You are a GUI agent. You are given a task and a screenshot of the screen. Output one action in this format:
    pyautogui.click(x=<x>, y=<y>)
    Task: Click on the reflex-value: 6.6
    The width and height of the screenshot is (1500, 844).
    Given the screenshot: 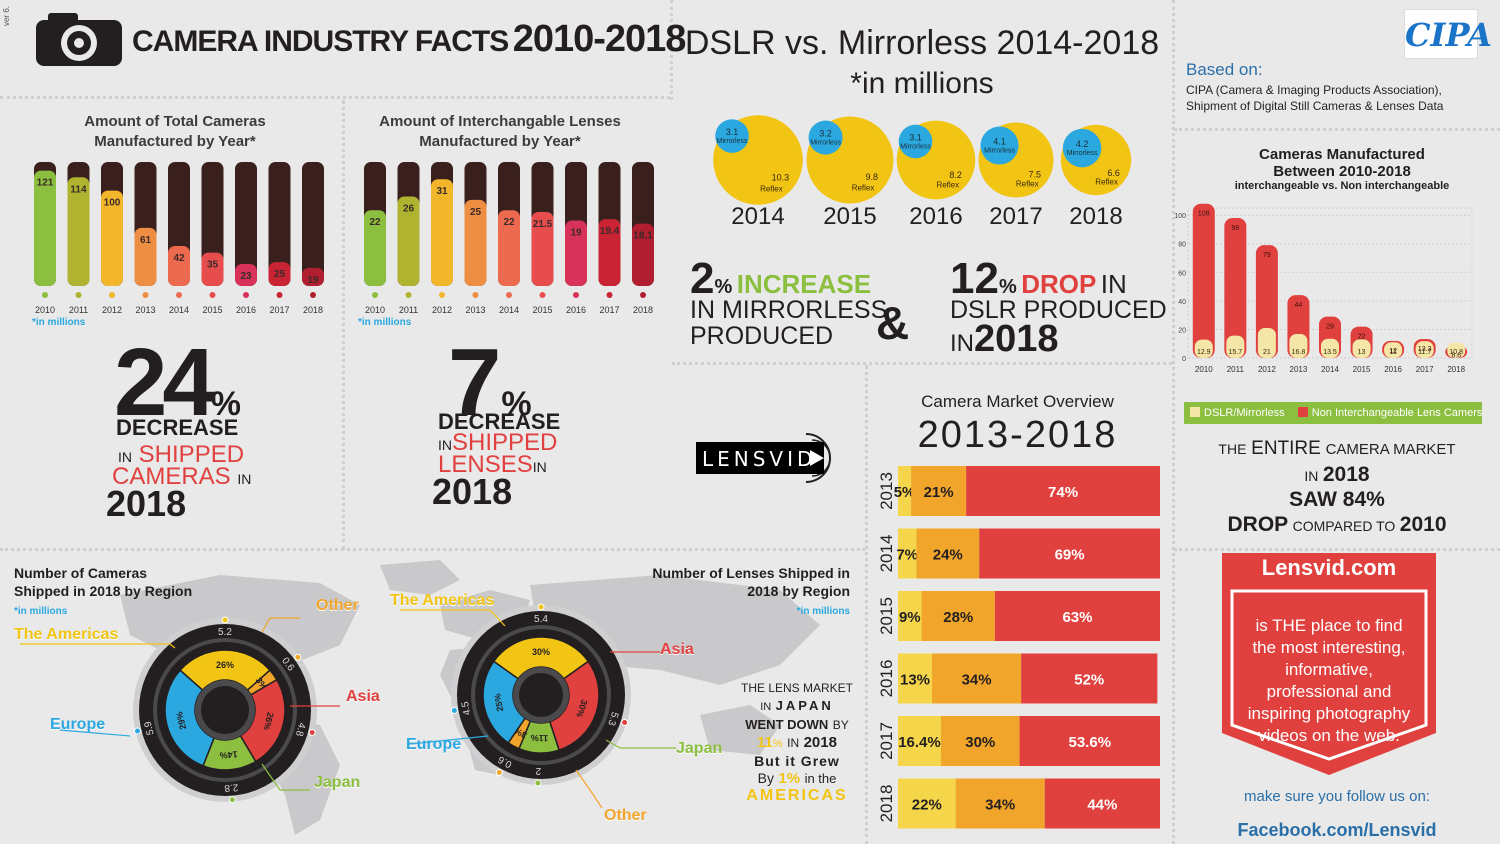 What is the action you would take?
    pyautogui.click(x=1113, y=173)
    